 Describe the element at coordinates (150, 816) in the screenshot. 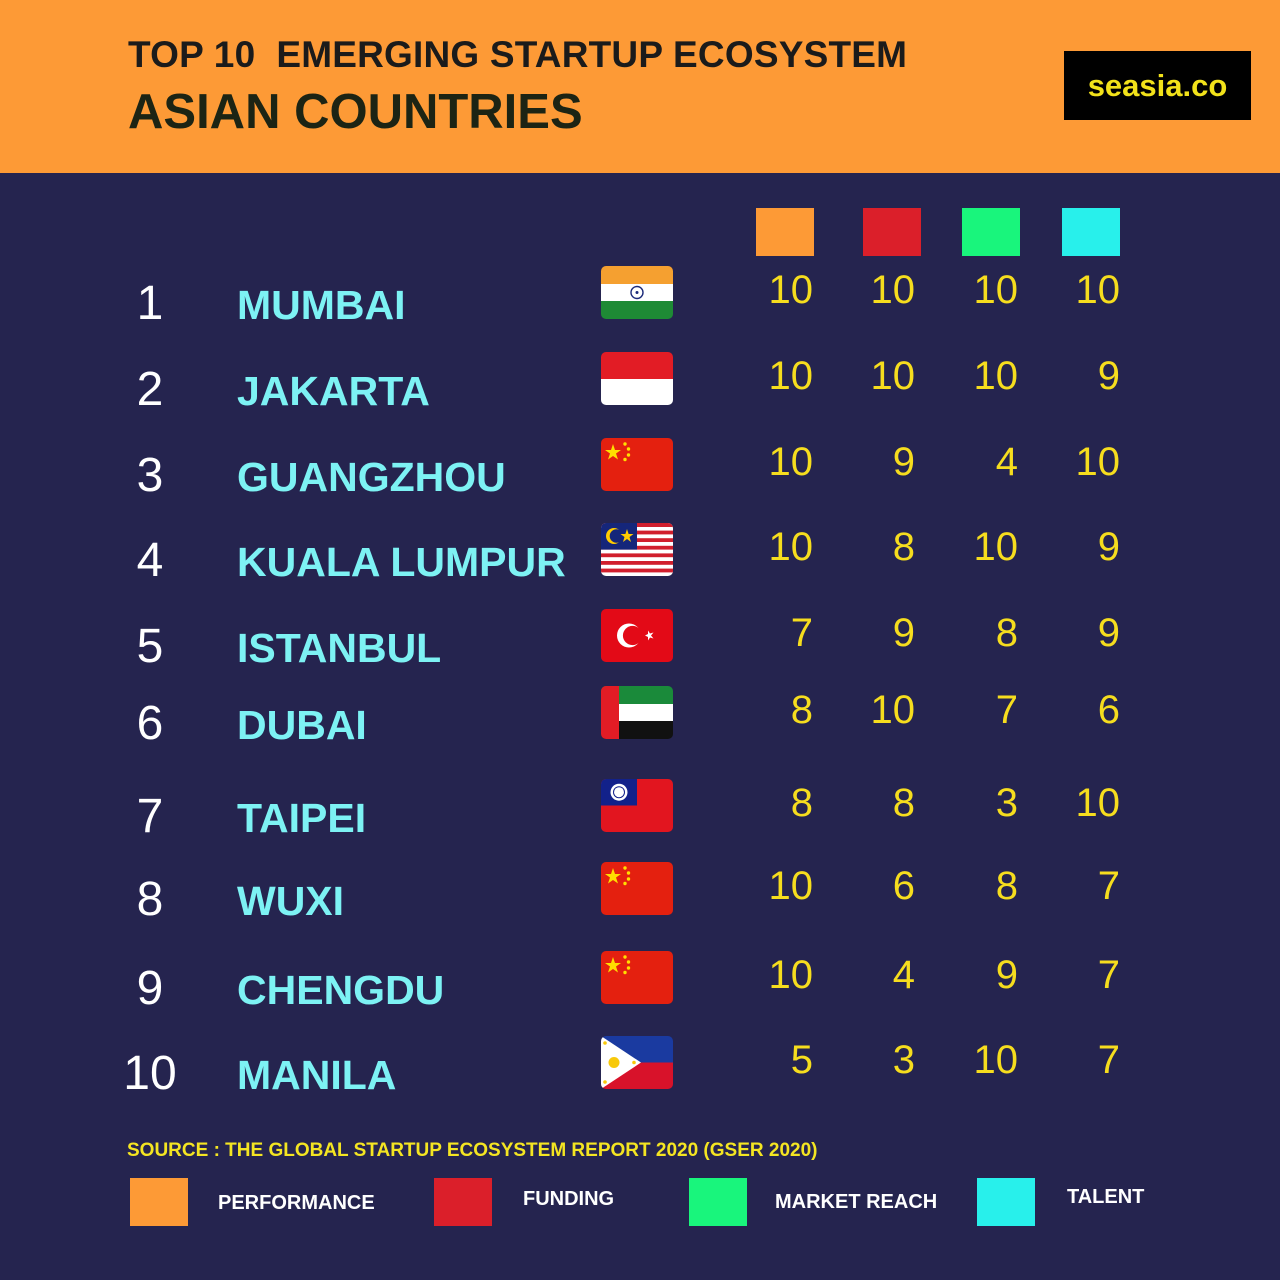

I see `rank-number: 7` at that location.